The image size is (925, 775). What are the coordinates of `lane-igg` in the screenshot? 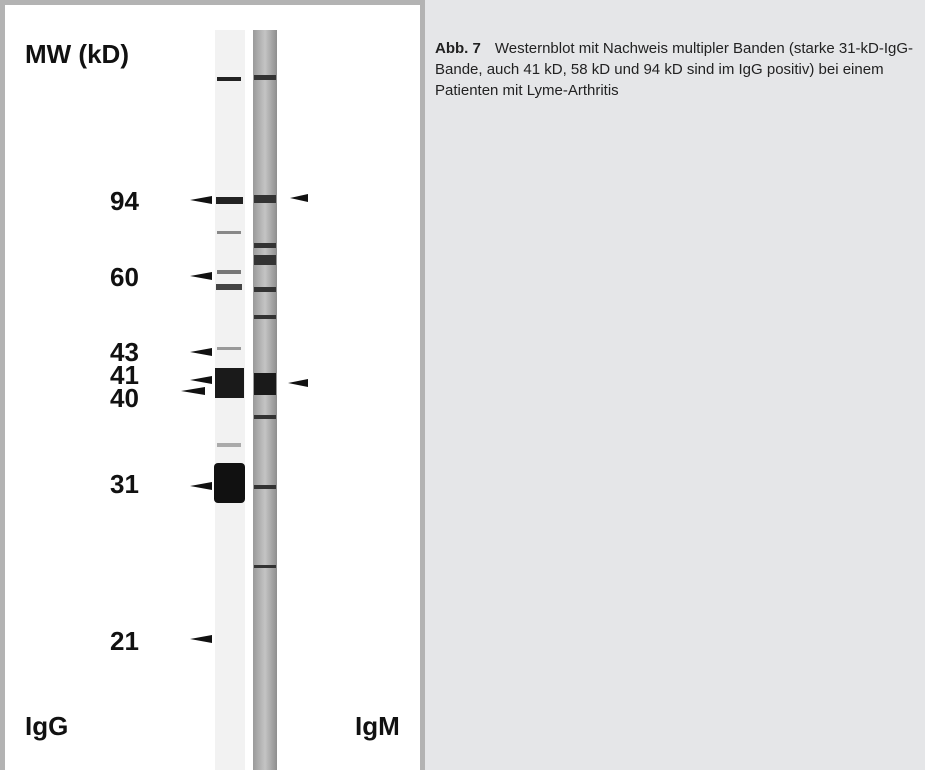 It's located at (230, 400).